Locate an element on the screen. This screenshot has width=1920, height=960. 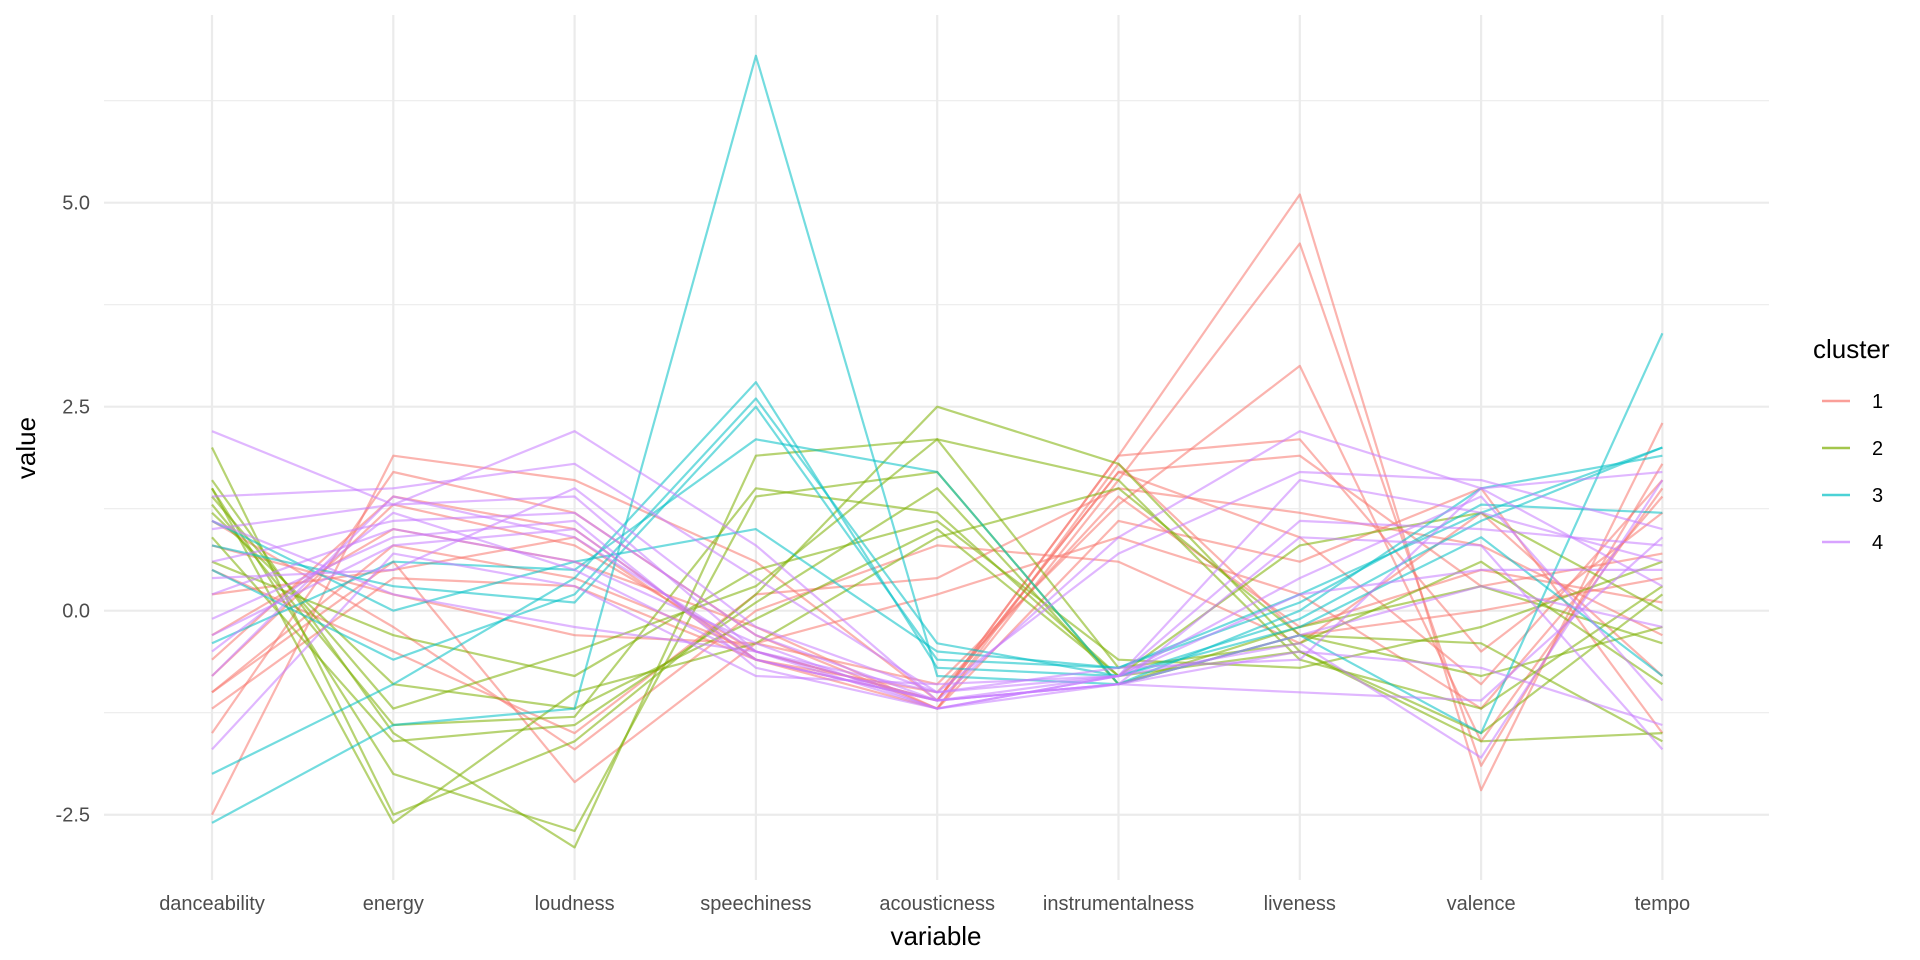
x-tick-label: loudness is located at coordinates (575, 904).